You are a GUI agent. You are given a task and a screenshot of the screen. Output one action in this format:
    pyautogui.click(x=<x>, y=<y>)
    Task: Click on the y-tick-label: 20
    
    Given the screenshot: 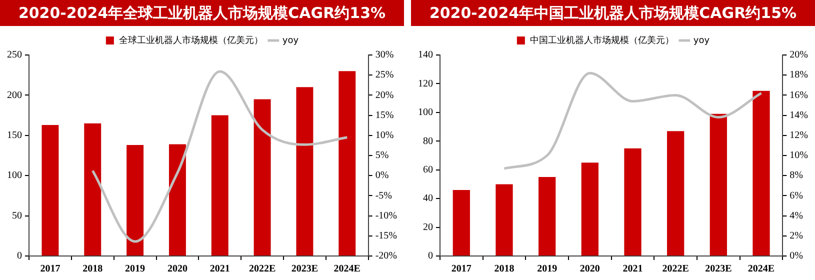 What is the action you would take?
    pyautogui.click(x=428, y=227)
    